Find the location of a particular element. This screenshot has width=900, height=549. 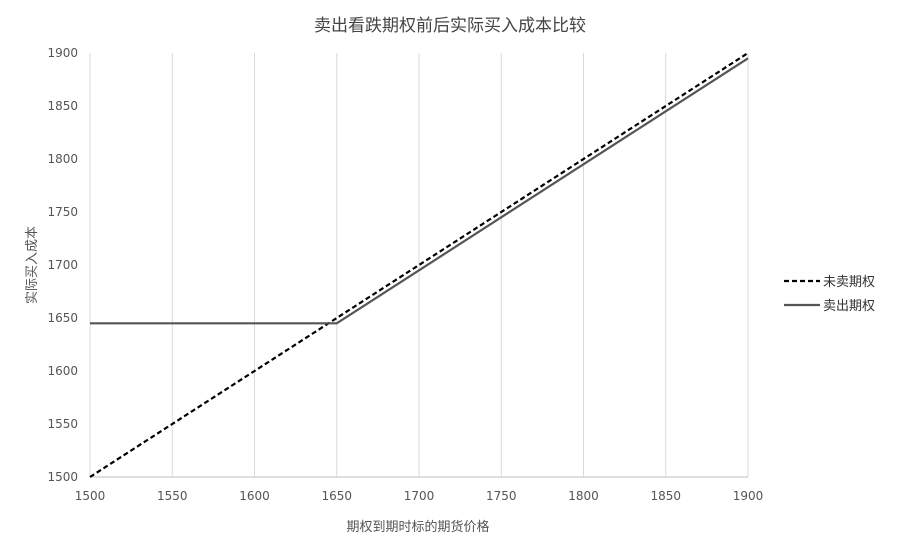

x-tick-labels: 1500 1550 1600 1650 1700 1750 1800 1850 1900 is located at coordinates (419, 496).